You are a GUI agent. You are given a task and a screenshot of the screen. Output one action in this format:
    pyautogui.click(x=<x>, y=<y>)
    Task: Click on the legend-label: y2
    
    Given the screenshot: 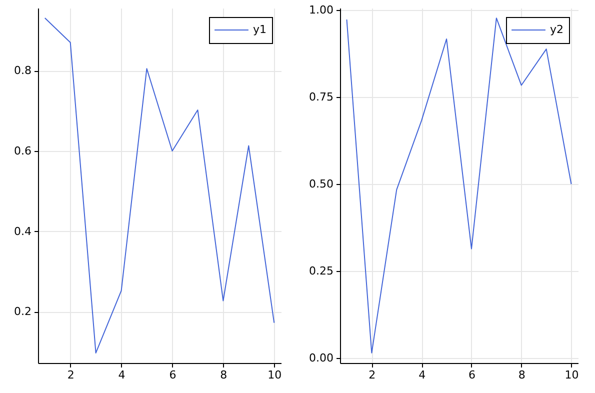 What is the action you would take?
    pyautogui.click(x=557, y=29)
    